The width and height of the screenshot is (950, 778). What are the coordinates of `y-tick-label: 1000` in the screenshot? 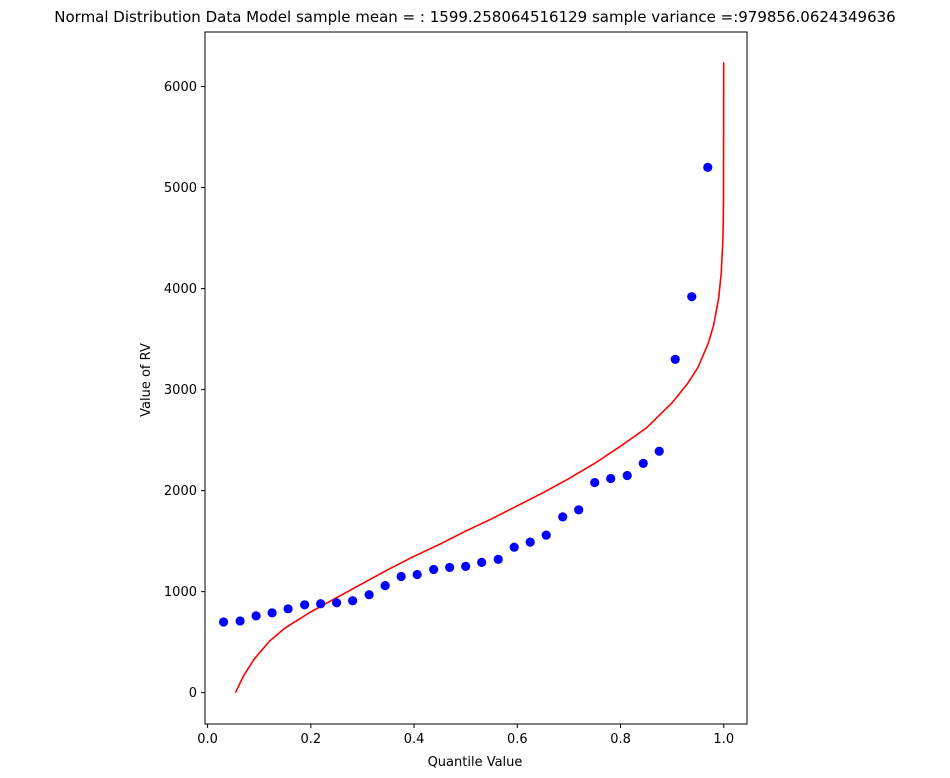 It's located at (180, 592).